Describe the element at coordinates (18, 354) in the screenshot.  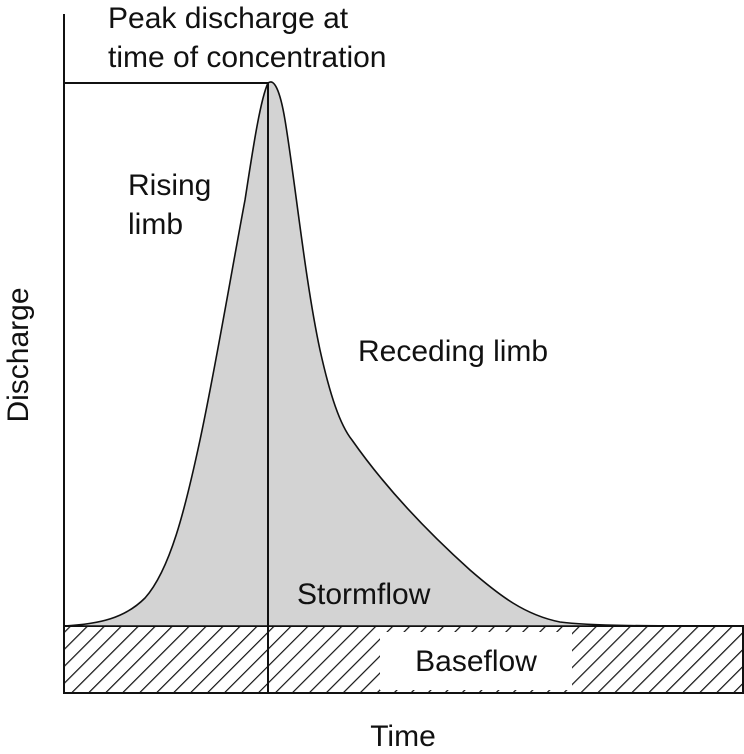
I see `y-axis-label: Discharge` at that location.